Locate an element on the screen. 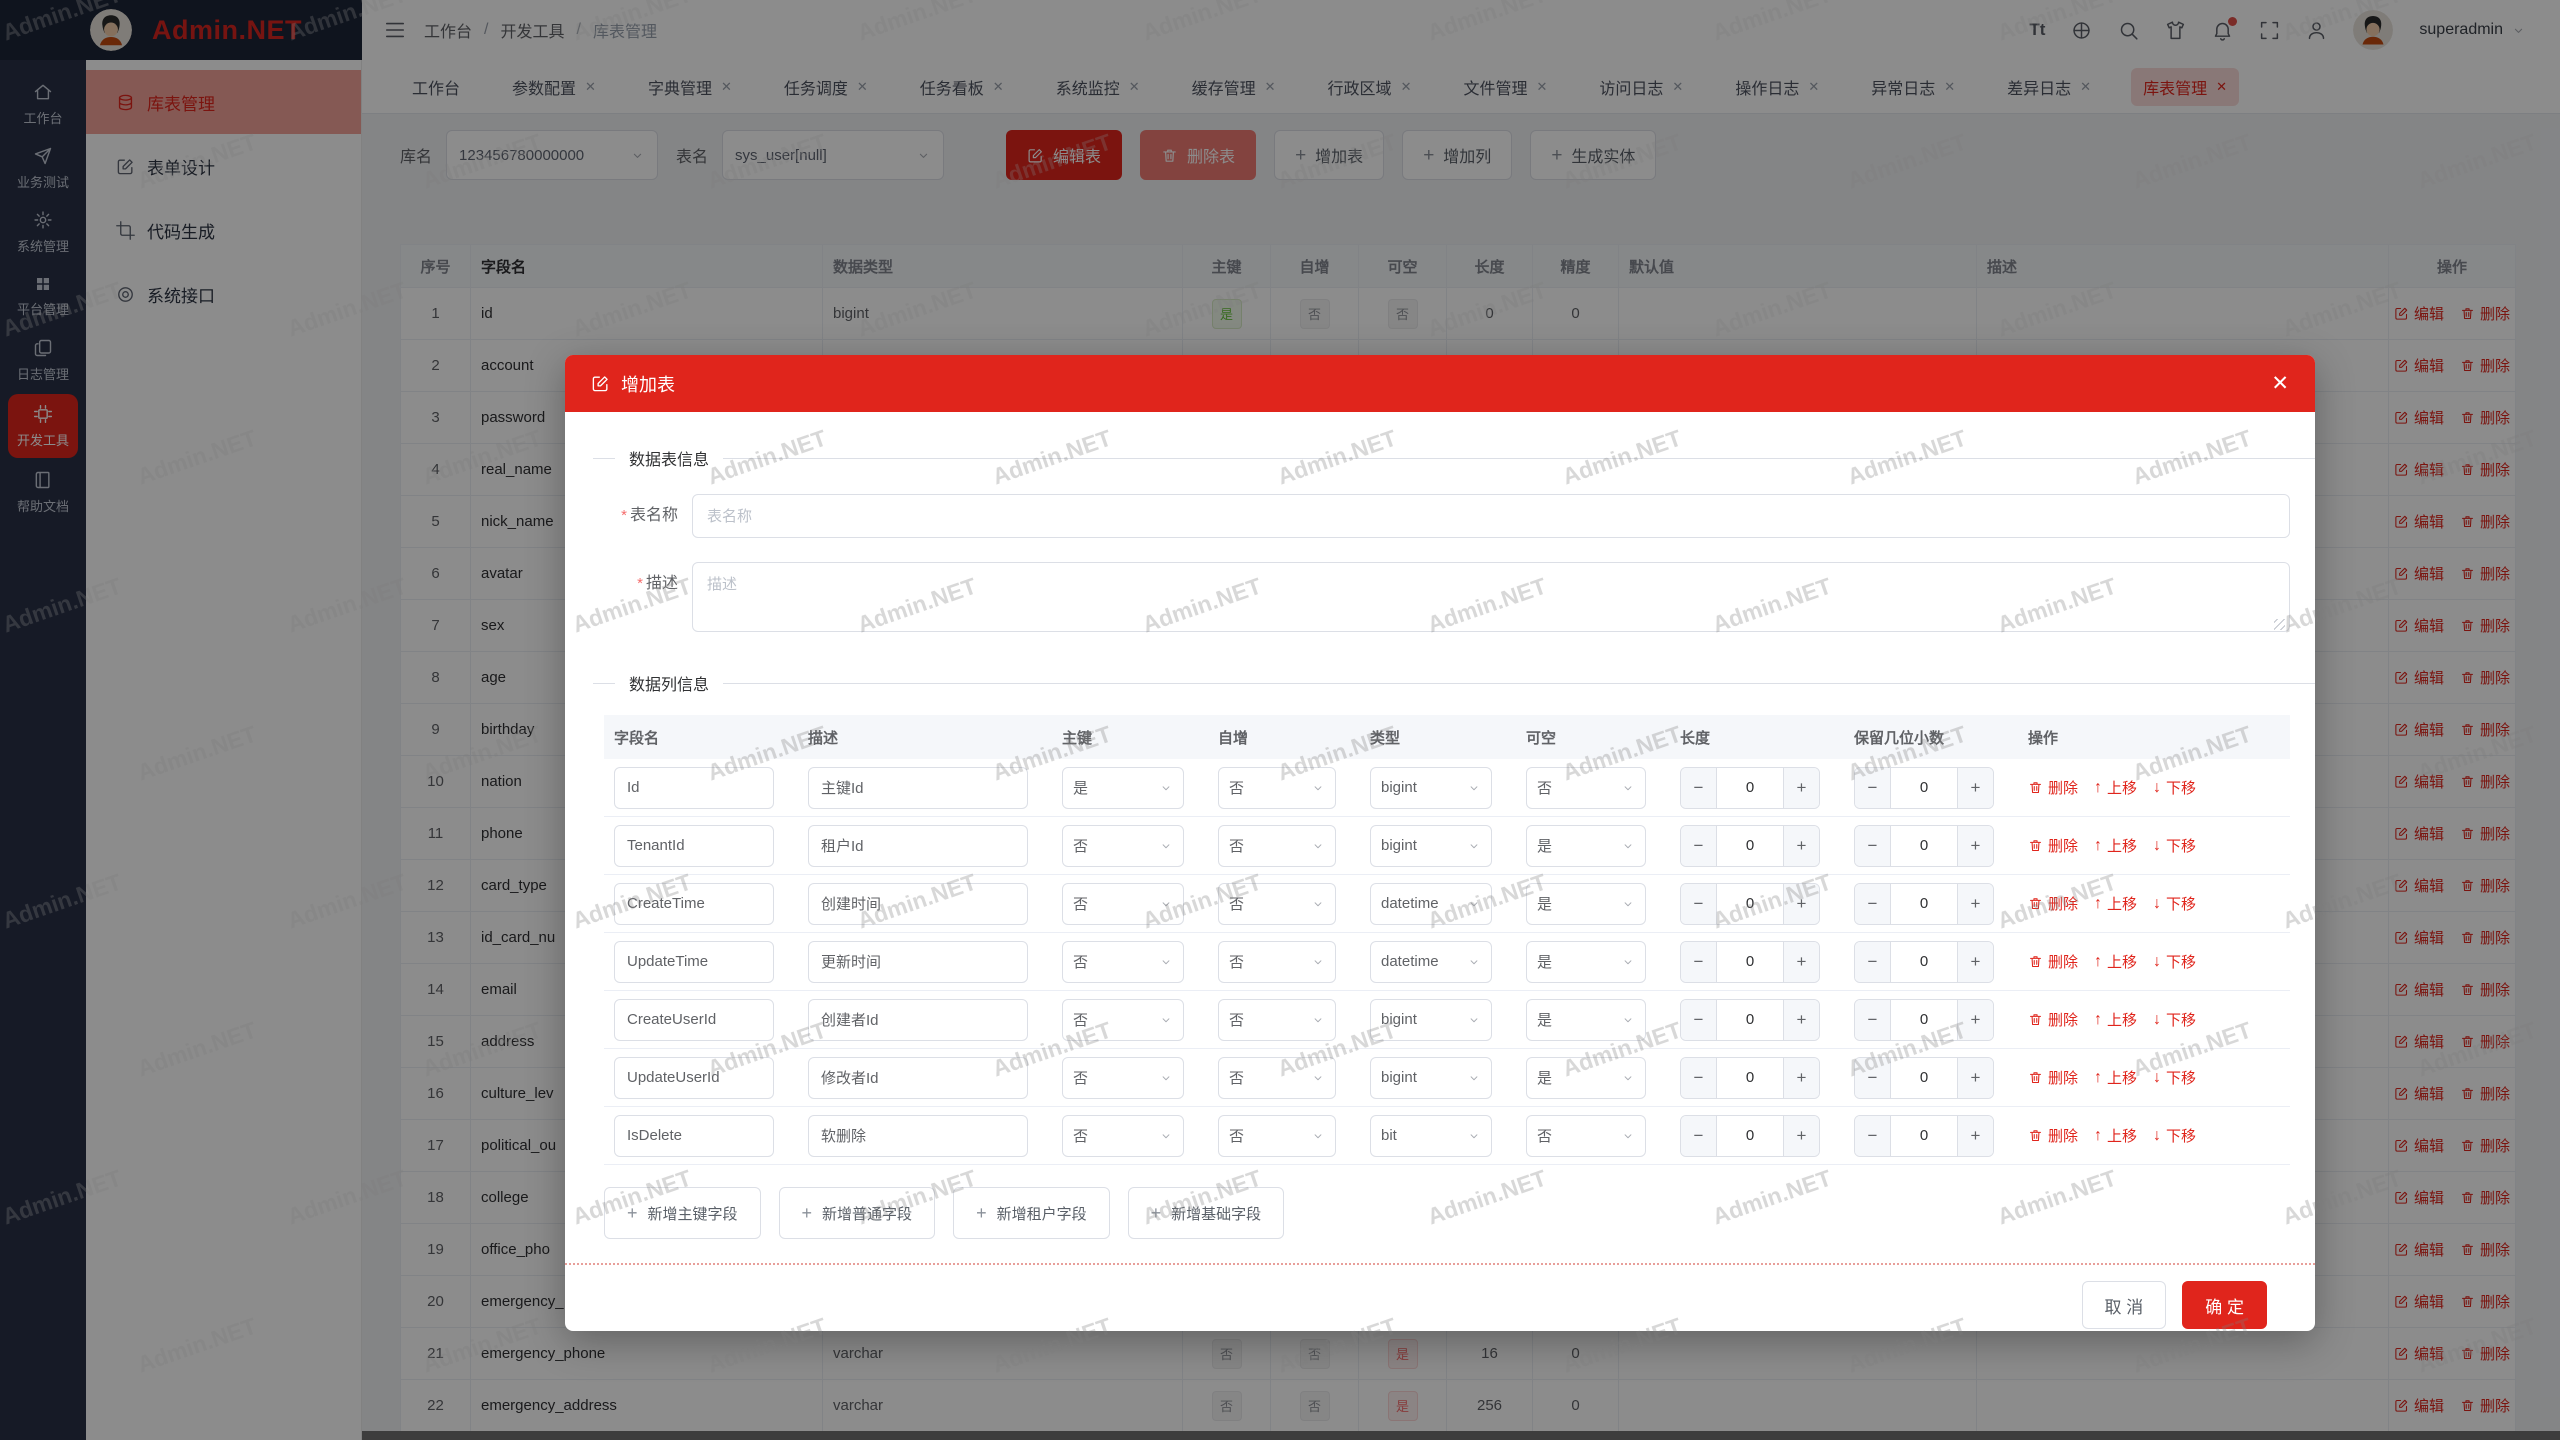  confirm-button: 确 定 is located at coordinates (2224, 1305).